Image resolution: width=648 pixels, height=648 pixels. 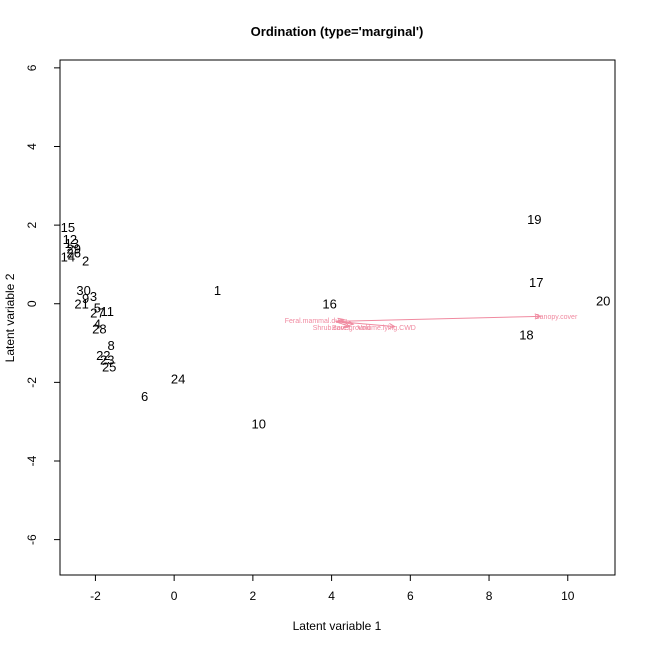 What do you see at coordinates (97, 323) in the screenshot?
I see `site-point-label: 4` at bounding box center [97, 323].